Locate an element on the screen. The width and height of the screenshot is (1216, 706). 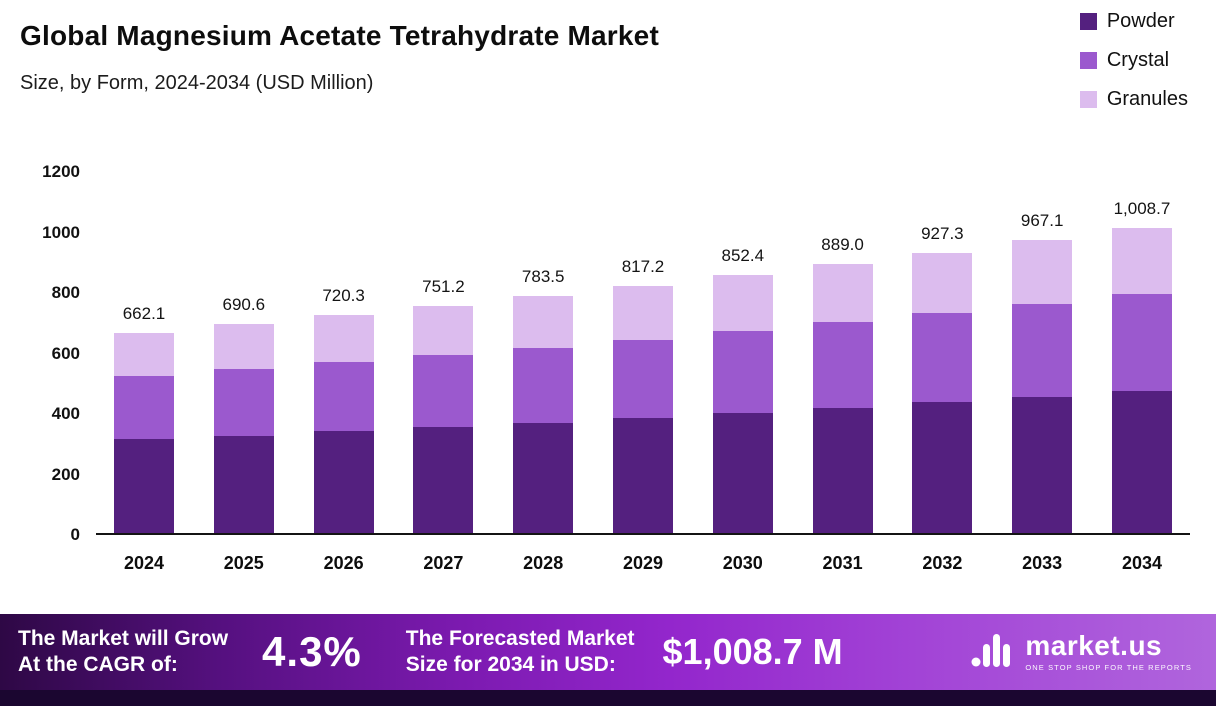
segment-powder-2034 is located at coordinates (1141, 461).